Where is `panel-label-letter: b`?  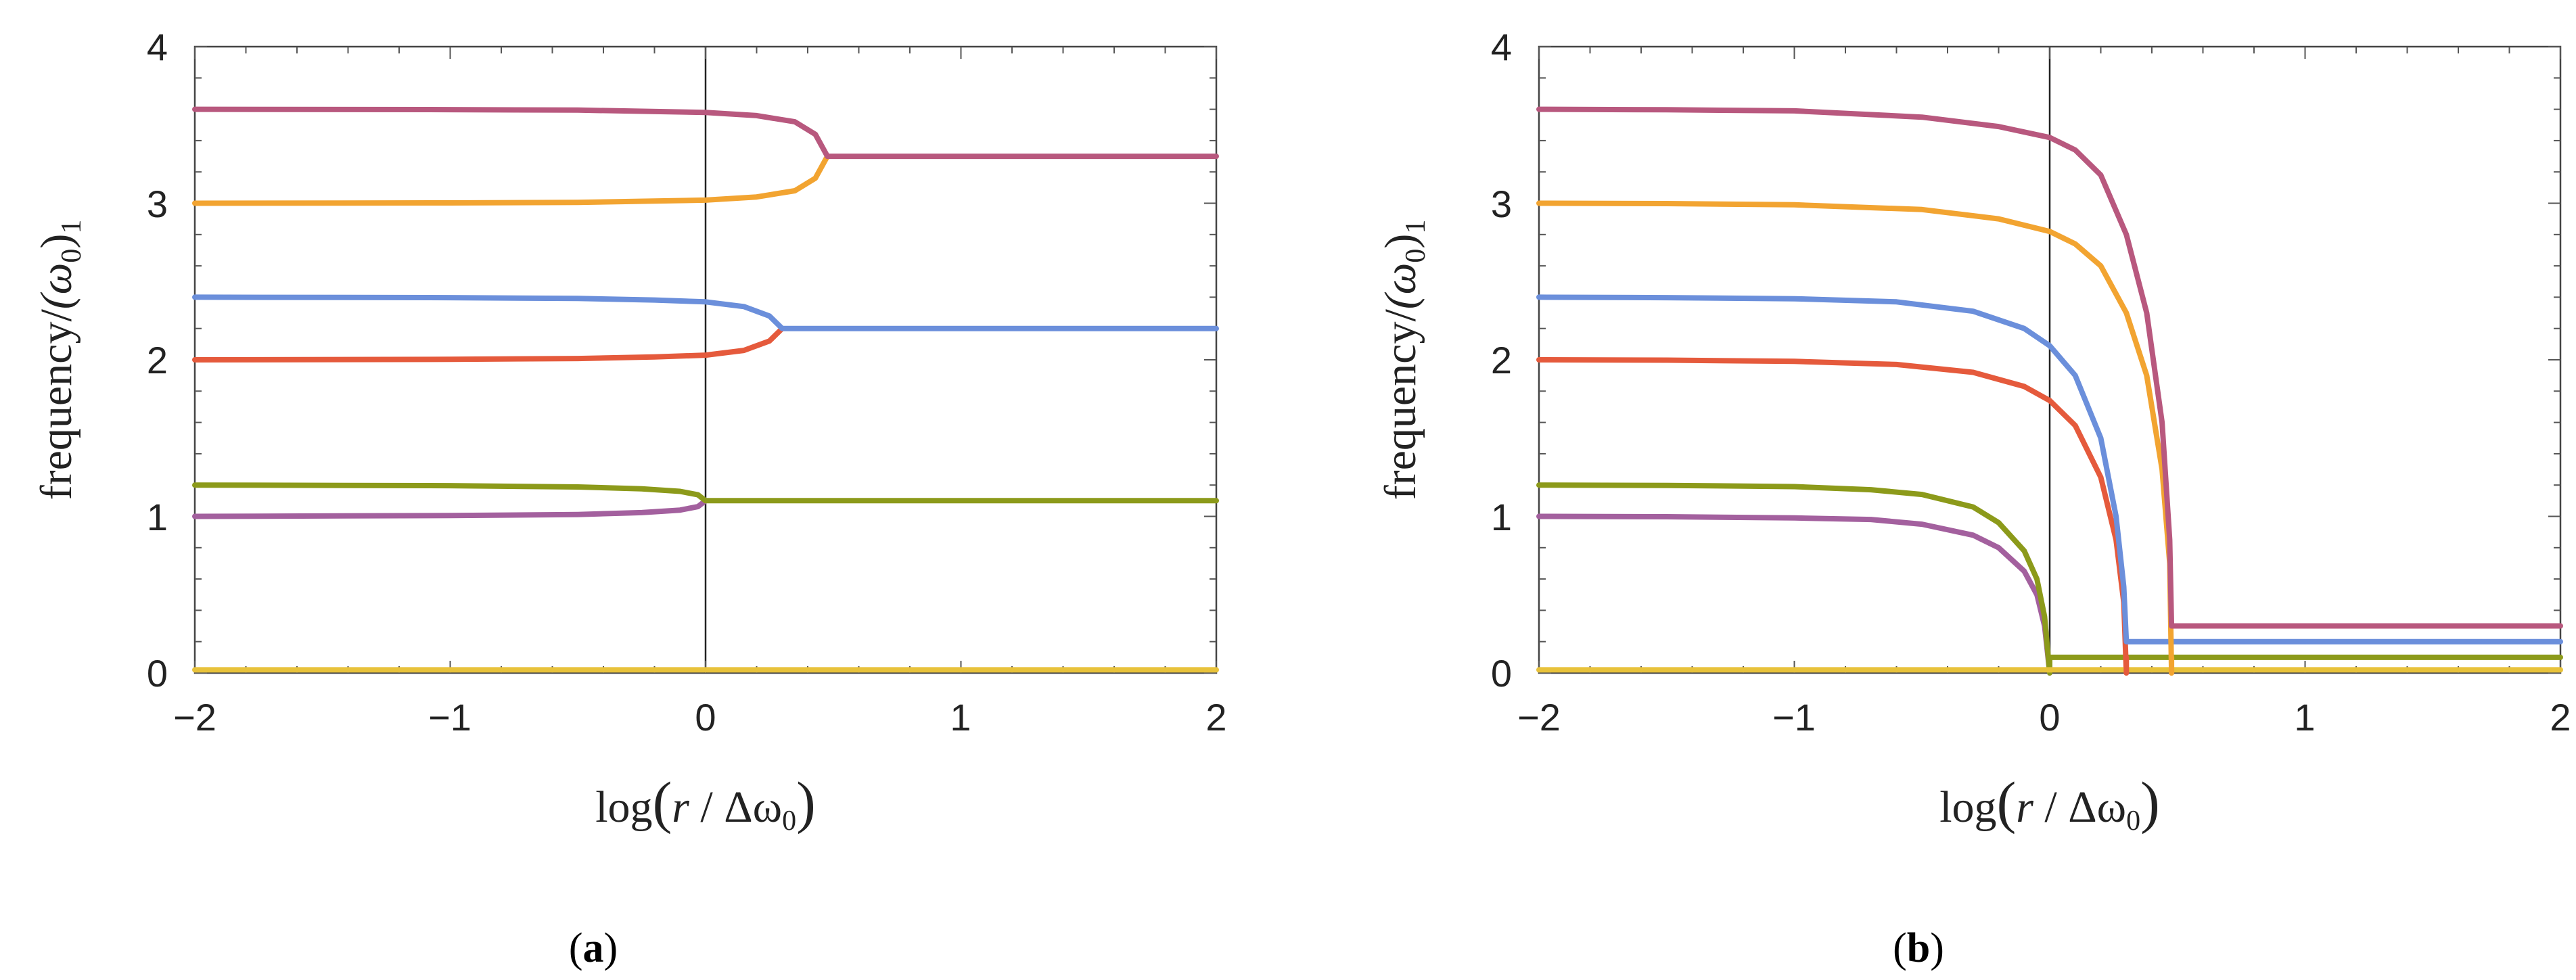 panel-label-letter: b is located at coordinates (1918, 948).